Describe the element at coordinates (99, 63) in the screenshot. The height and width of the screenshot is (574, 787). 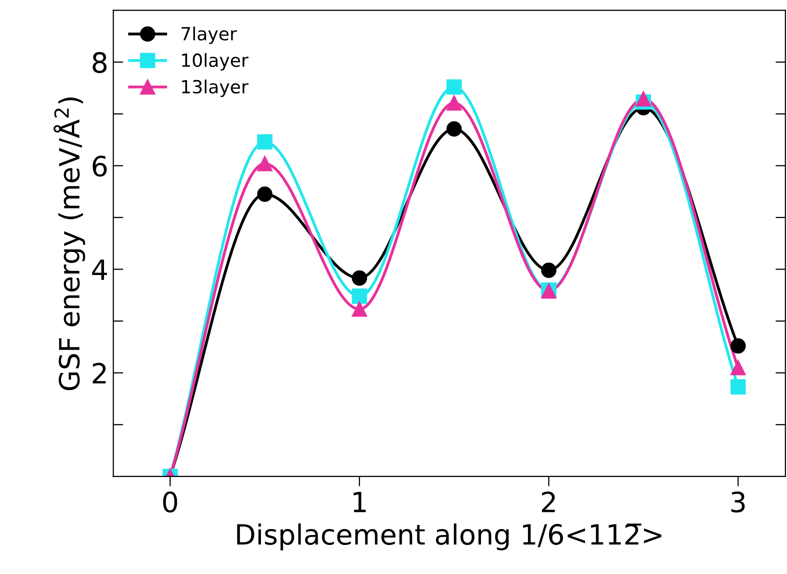
I see `y-tick-label: 8` at that location.